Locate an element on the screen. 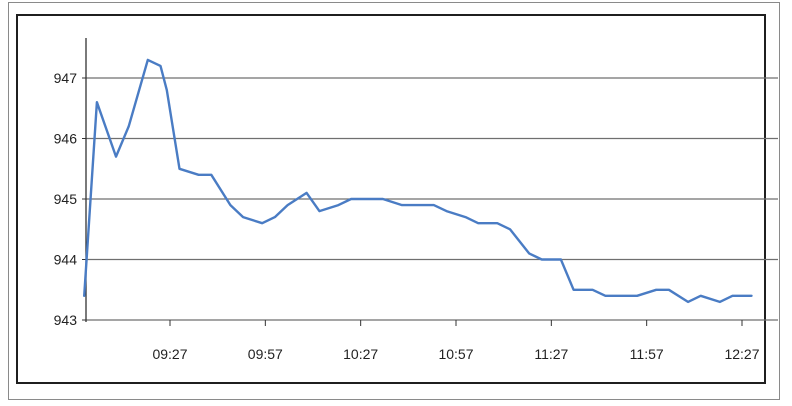  x-tick-labels: 09:27 09:57 10:27 10:57 11:27 11:57 12:27 is located at coordinates (455, 354).